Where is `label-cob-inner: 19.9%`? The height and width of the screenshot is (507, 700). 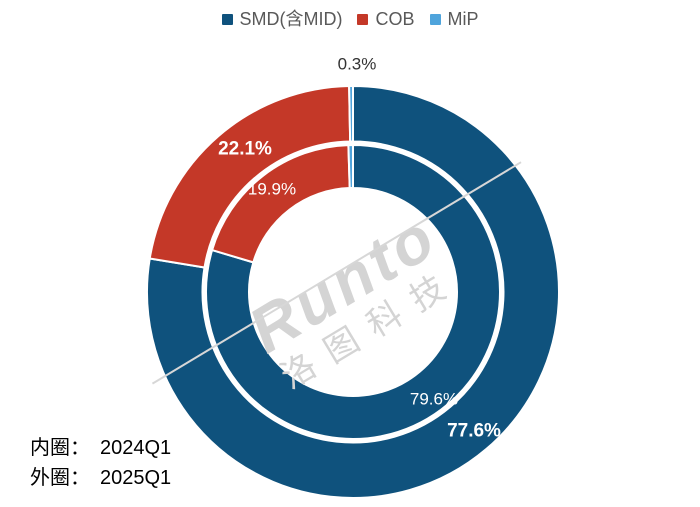 label-cob-inner: 19.9% is located at coordinates (272, 189).